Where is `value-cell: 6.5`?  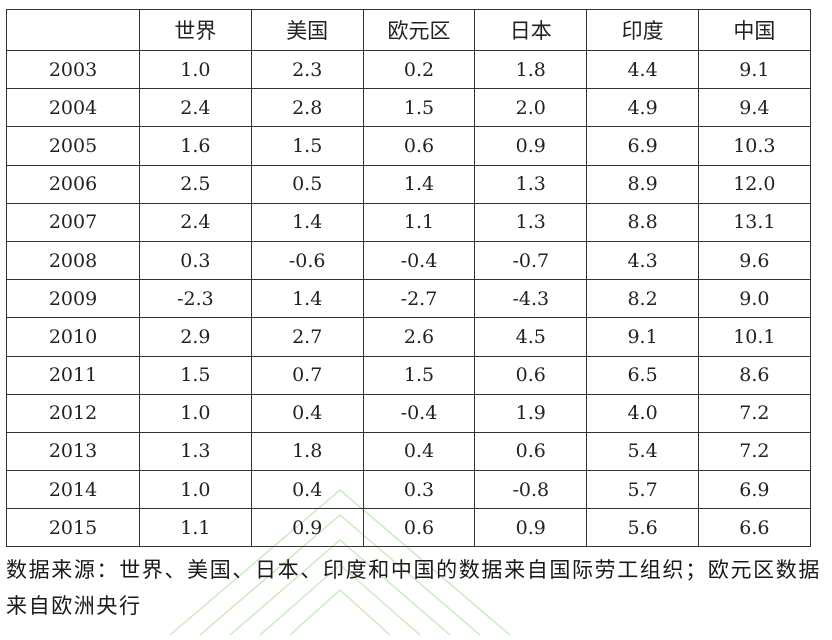
value-cell: 6.5 is located at coordinates (642, 375).